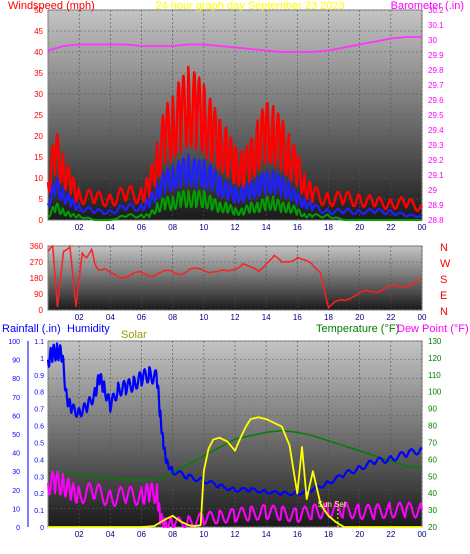 The height and width of the screenshot is (554, 470). I want to click on direction-chart-x-tick-label: 10, so click(203, 317).